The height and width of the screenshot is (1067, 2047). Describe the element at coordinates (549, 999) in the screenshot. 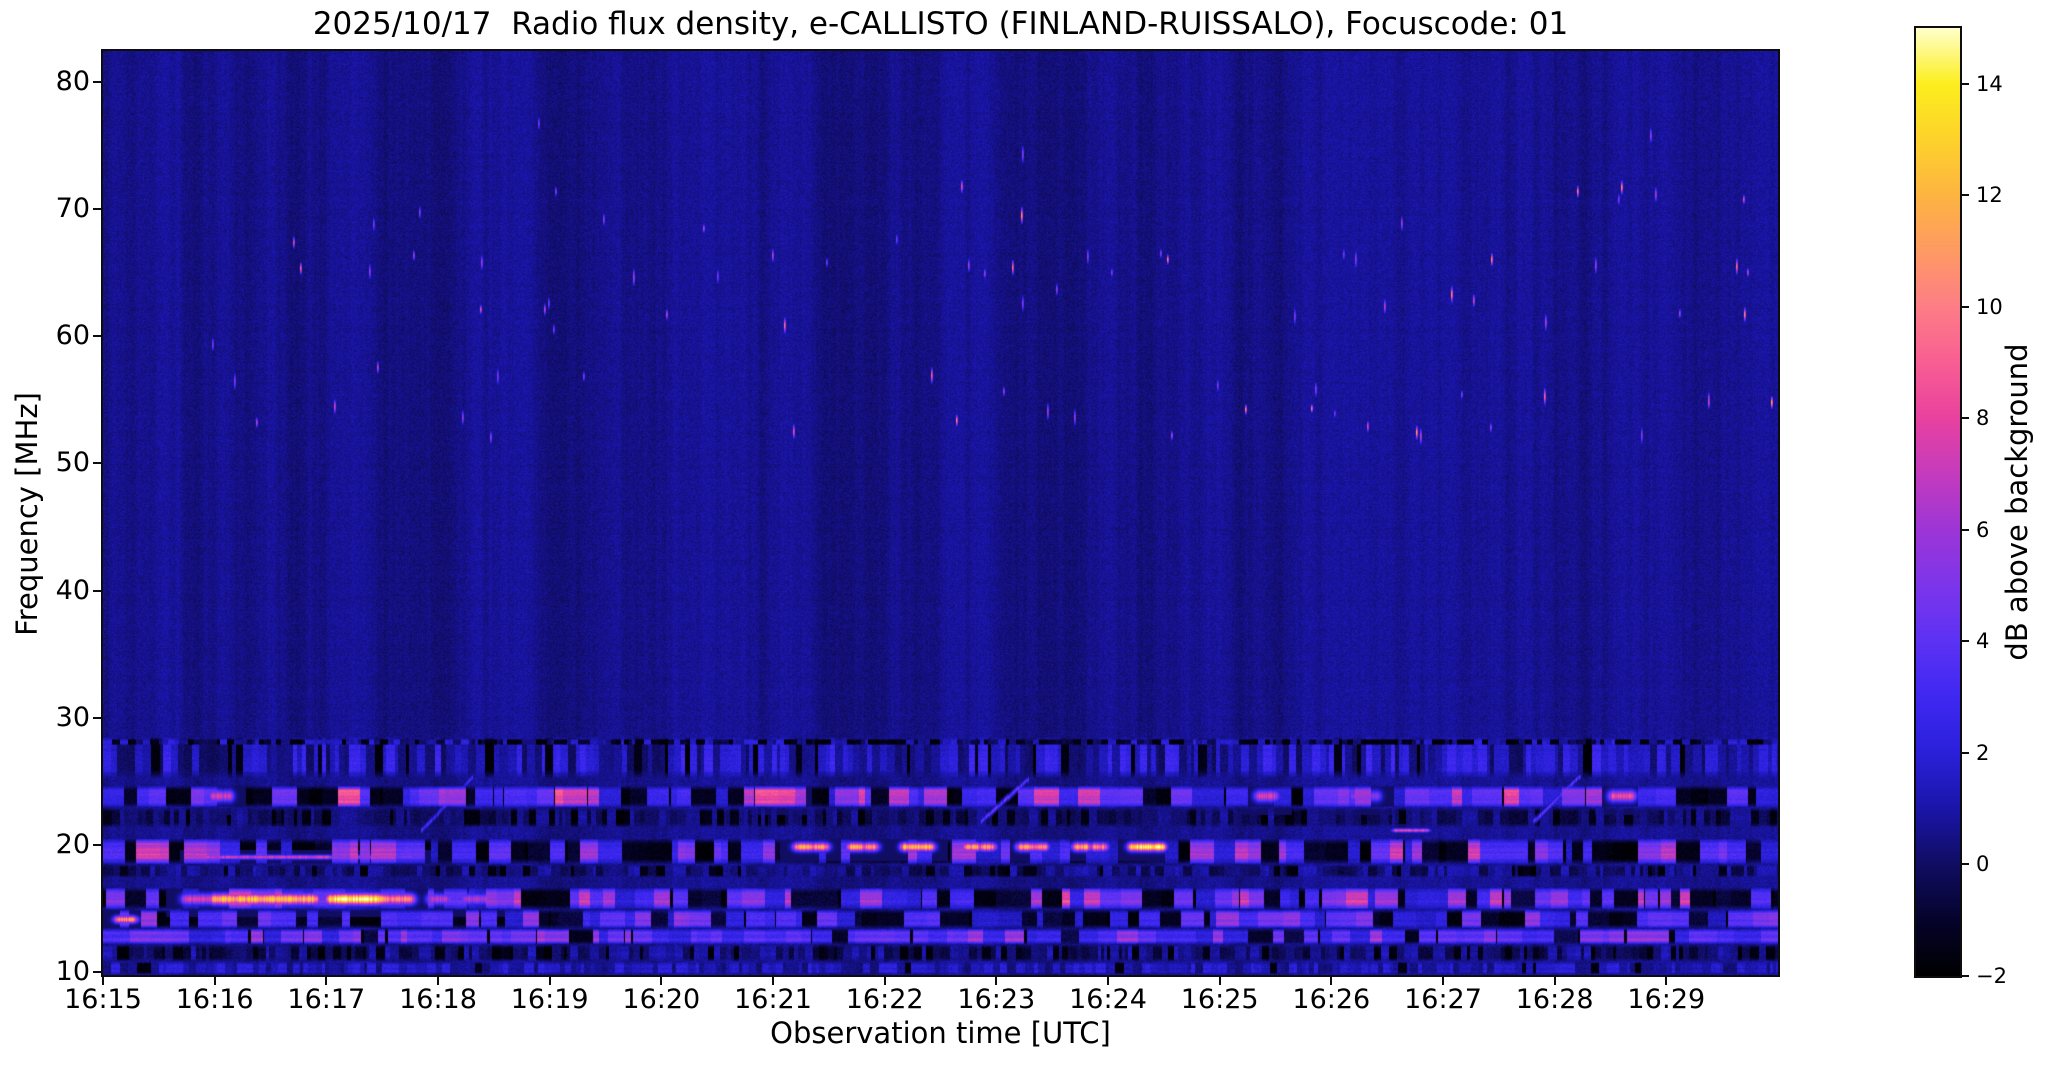

I see `x-tick-label: 16:19` at that location.